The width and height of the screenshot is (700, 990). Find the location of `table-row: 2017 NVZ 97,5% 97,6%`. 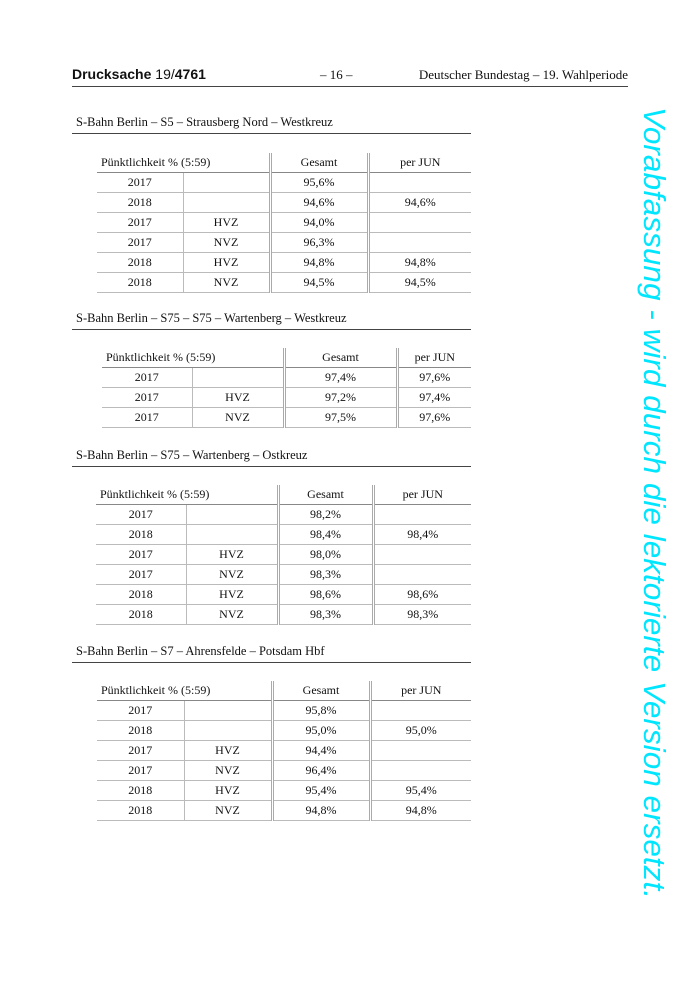

table-row: 2017 NVZ 97,5% 97,6% is located at coordinates (286, 417).